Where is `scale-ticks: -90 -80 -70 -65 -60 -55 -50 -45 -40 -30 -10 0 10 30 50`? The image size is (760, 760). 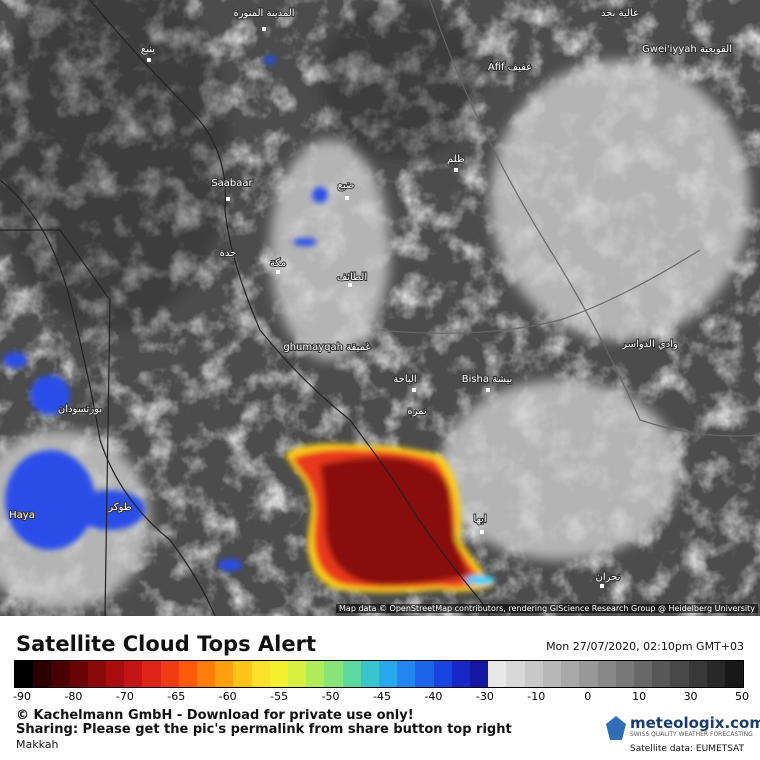 scale-ticks: -90 -80 -70 -65 -60 -55 -50 -45 -40 -30 -10 0 10 30 50 is located at coordinates (380, 697).